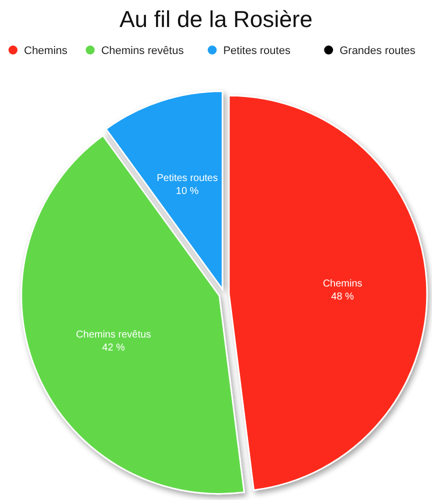 The height and width of the screenshot is (500, 432). What do you see at coordinates (142, 51) in the screenshot?
I see `legend-label: Chemins revêtus` at bounding box center [142, 51].